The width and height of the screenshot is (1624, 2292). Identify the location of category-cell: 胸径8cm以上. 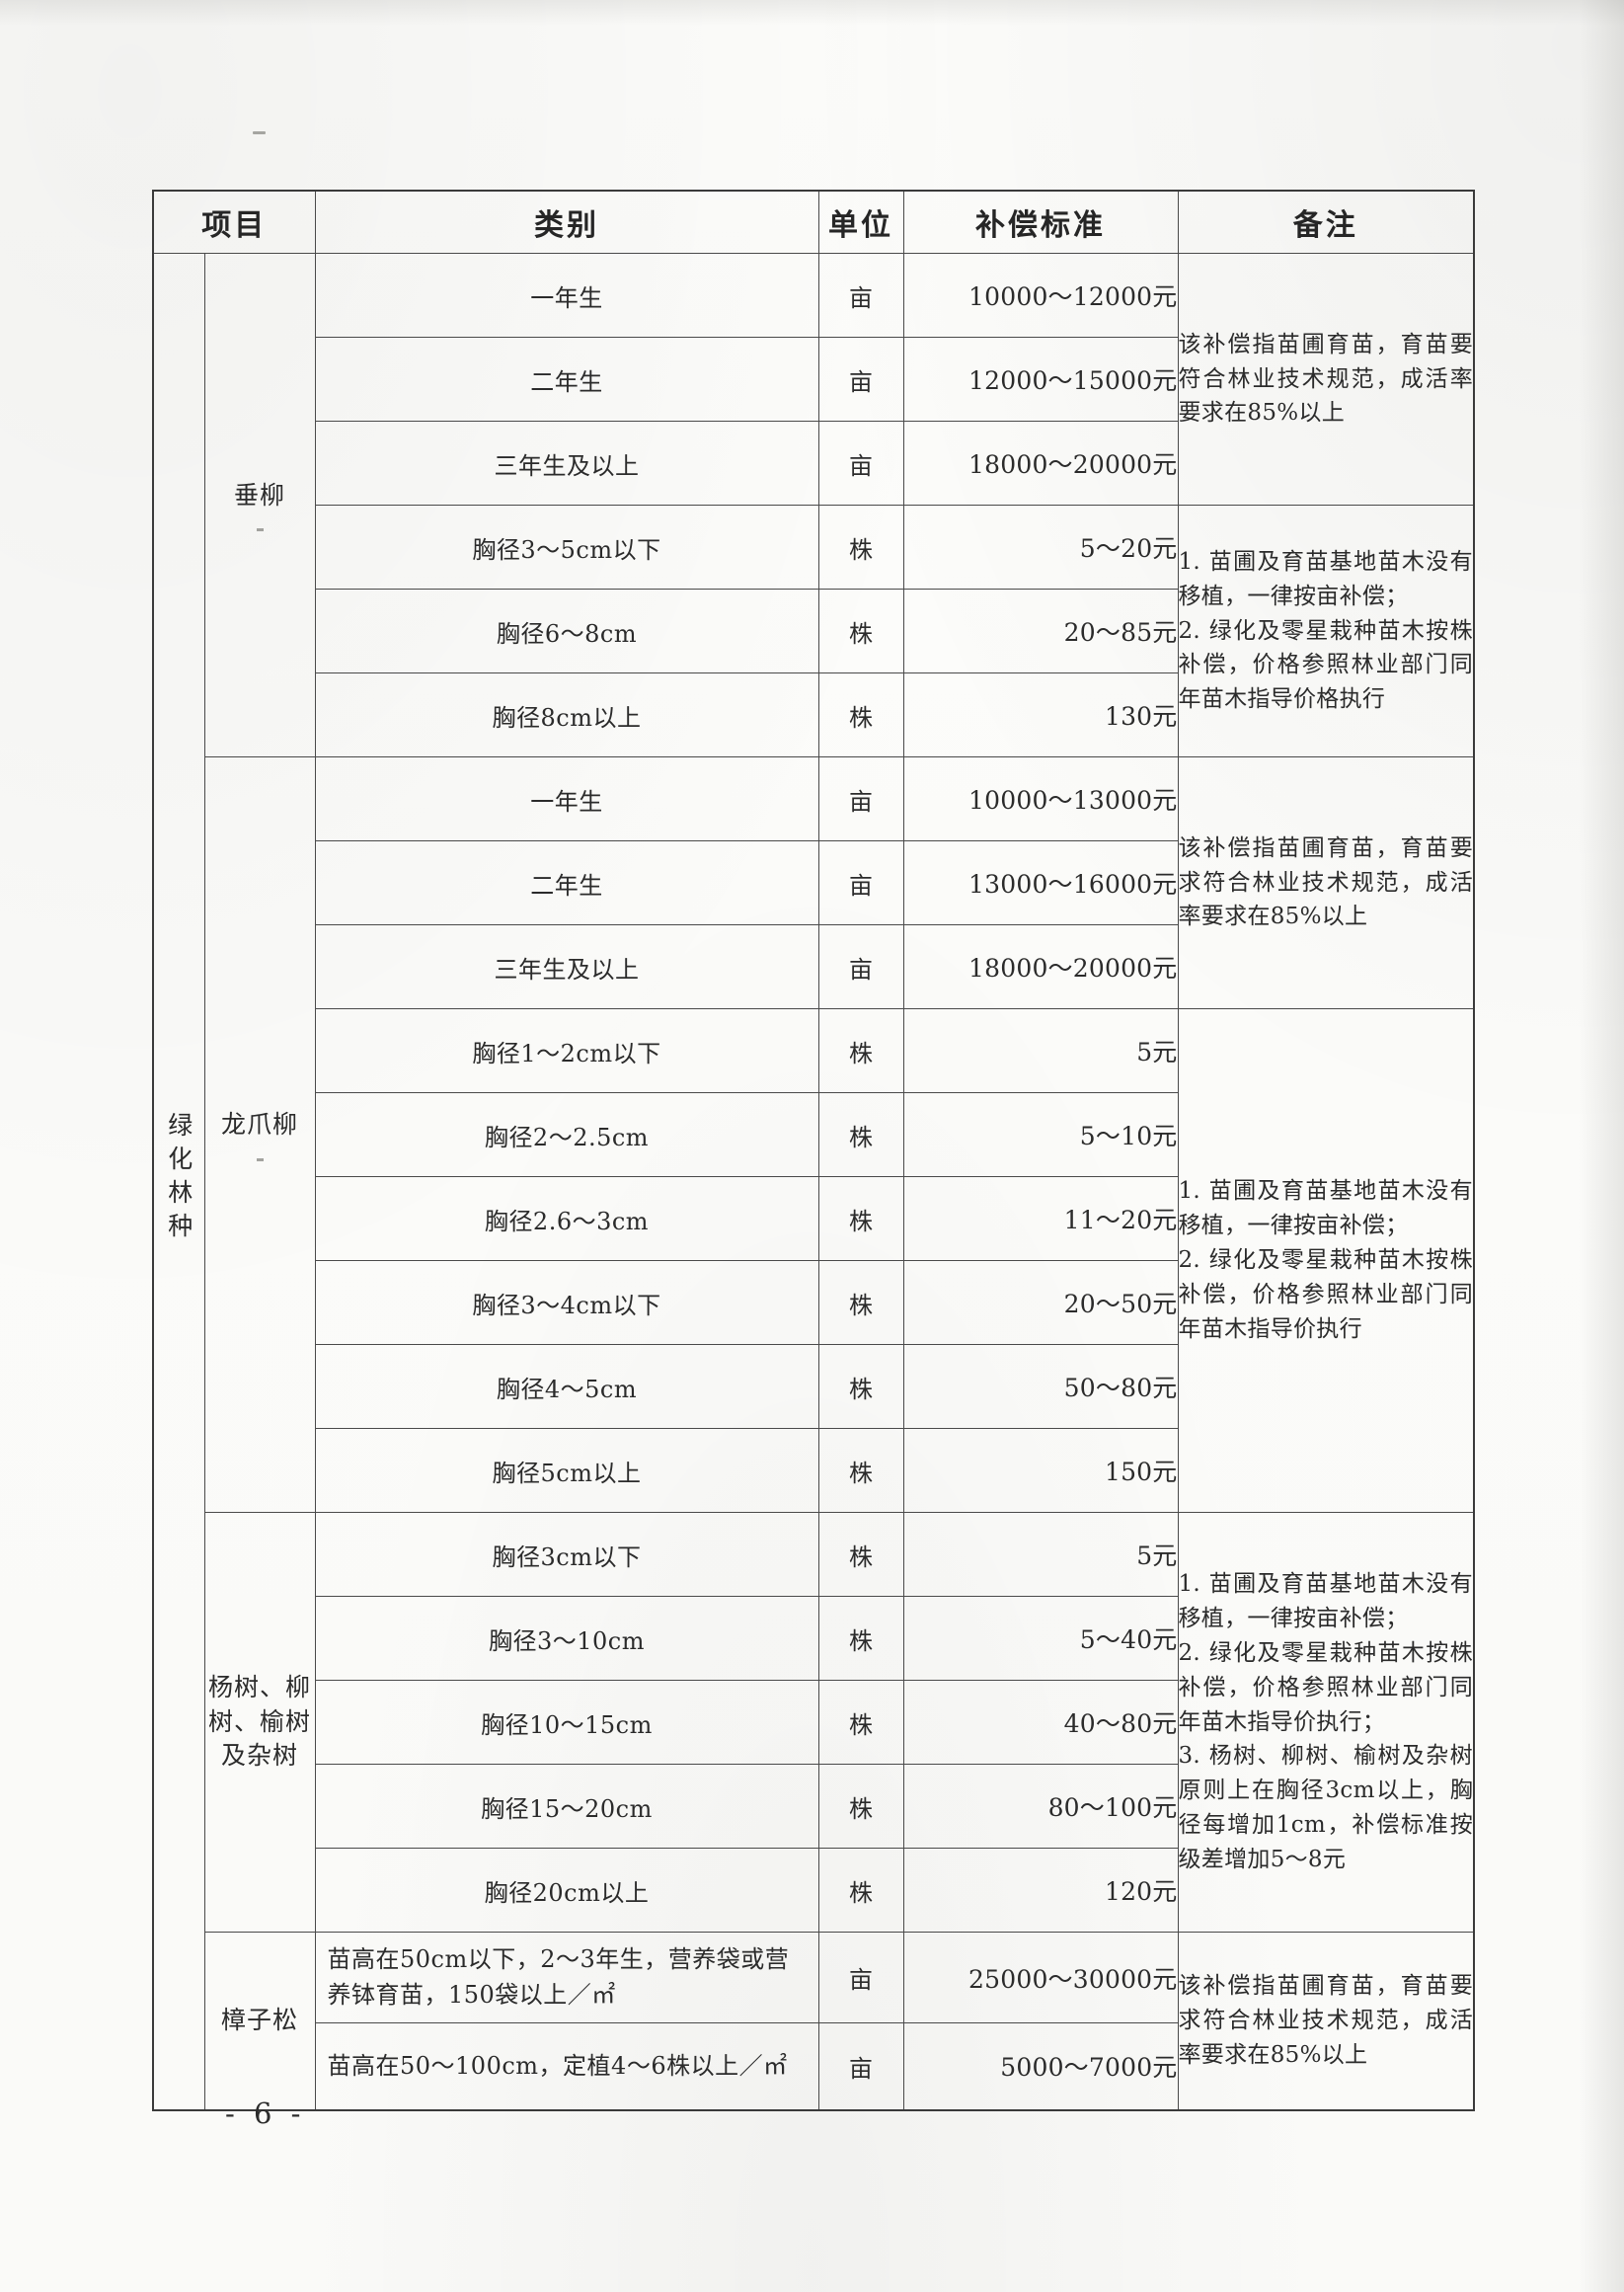
(566, 715).